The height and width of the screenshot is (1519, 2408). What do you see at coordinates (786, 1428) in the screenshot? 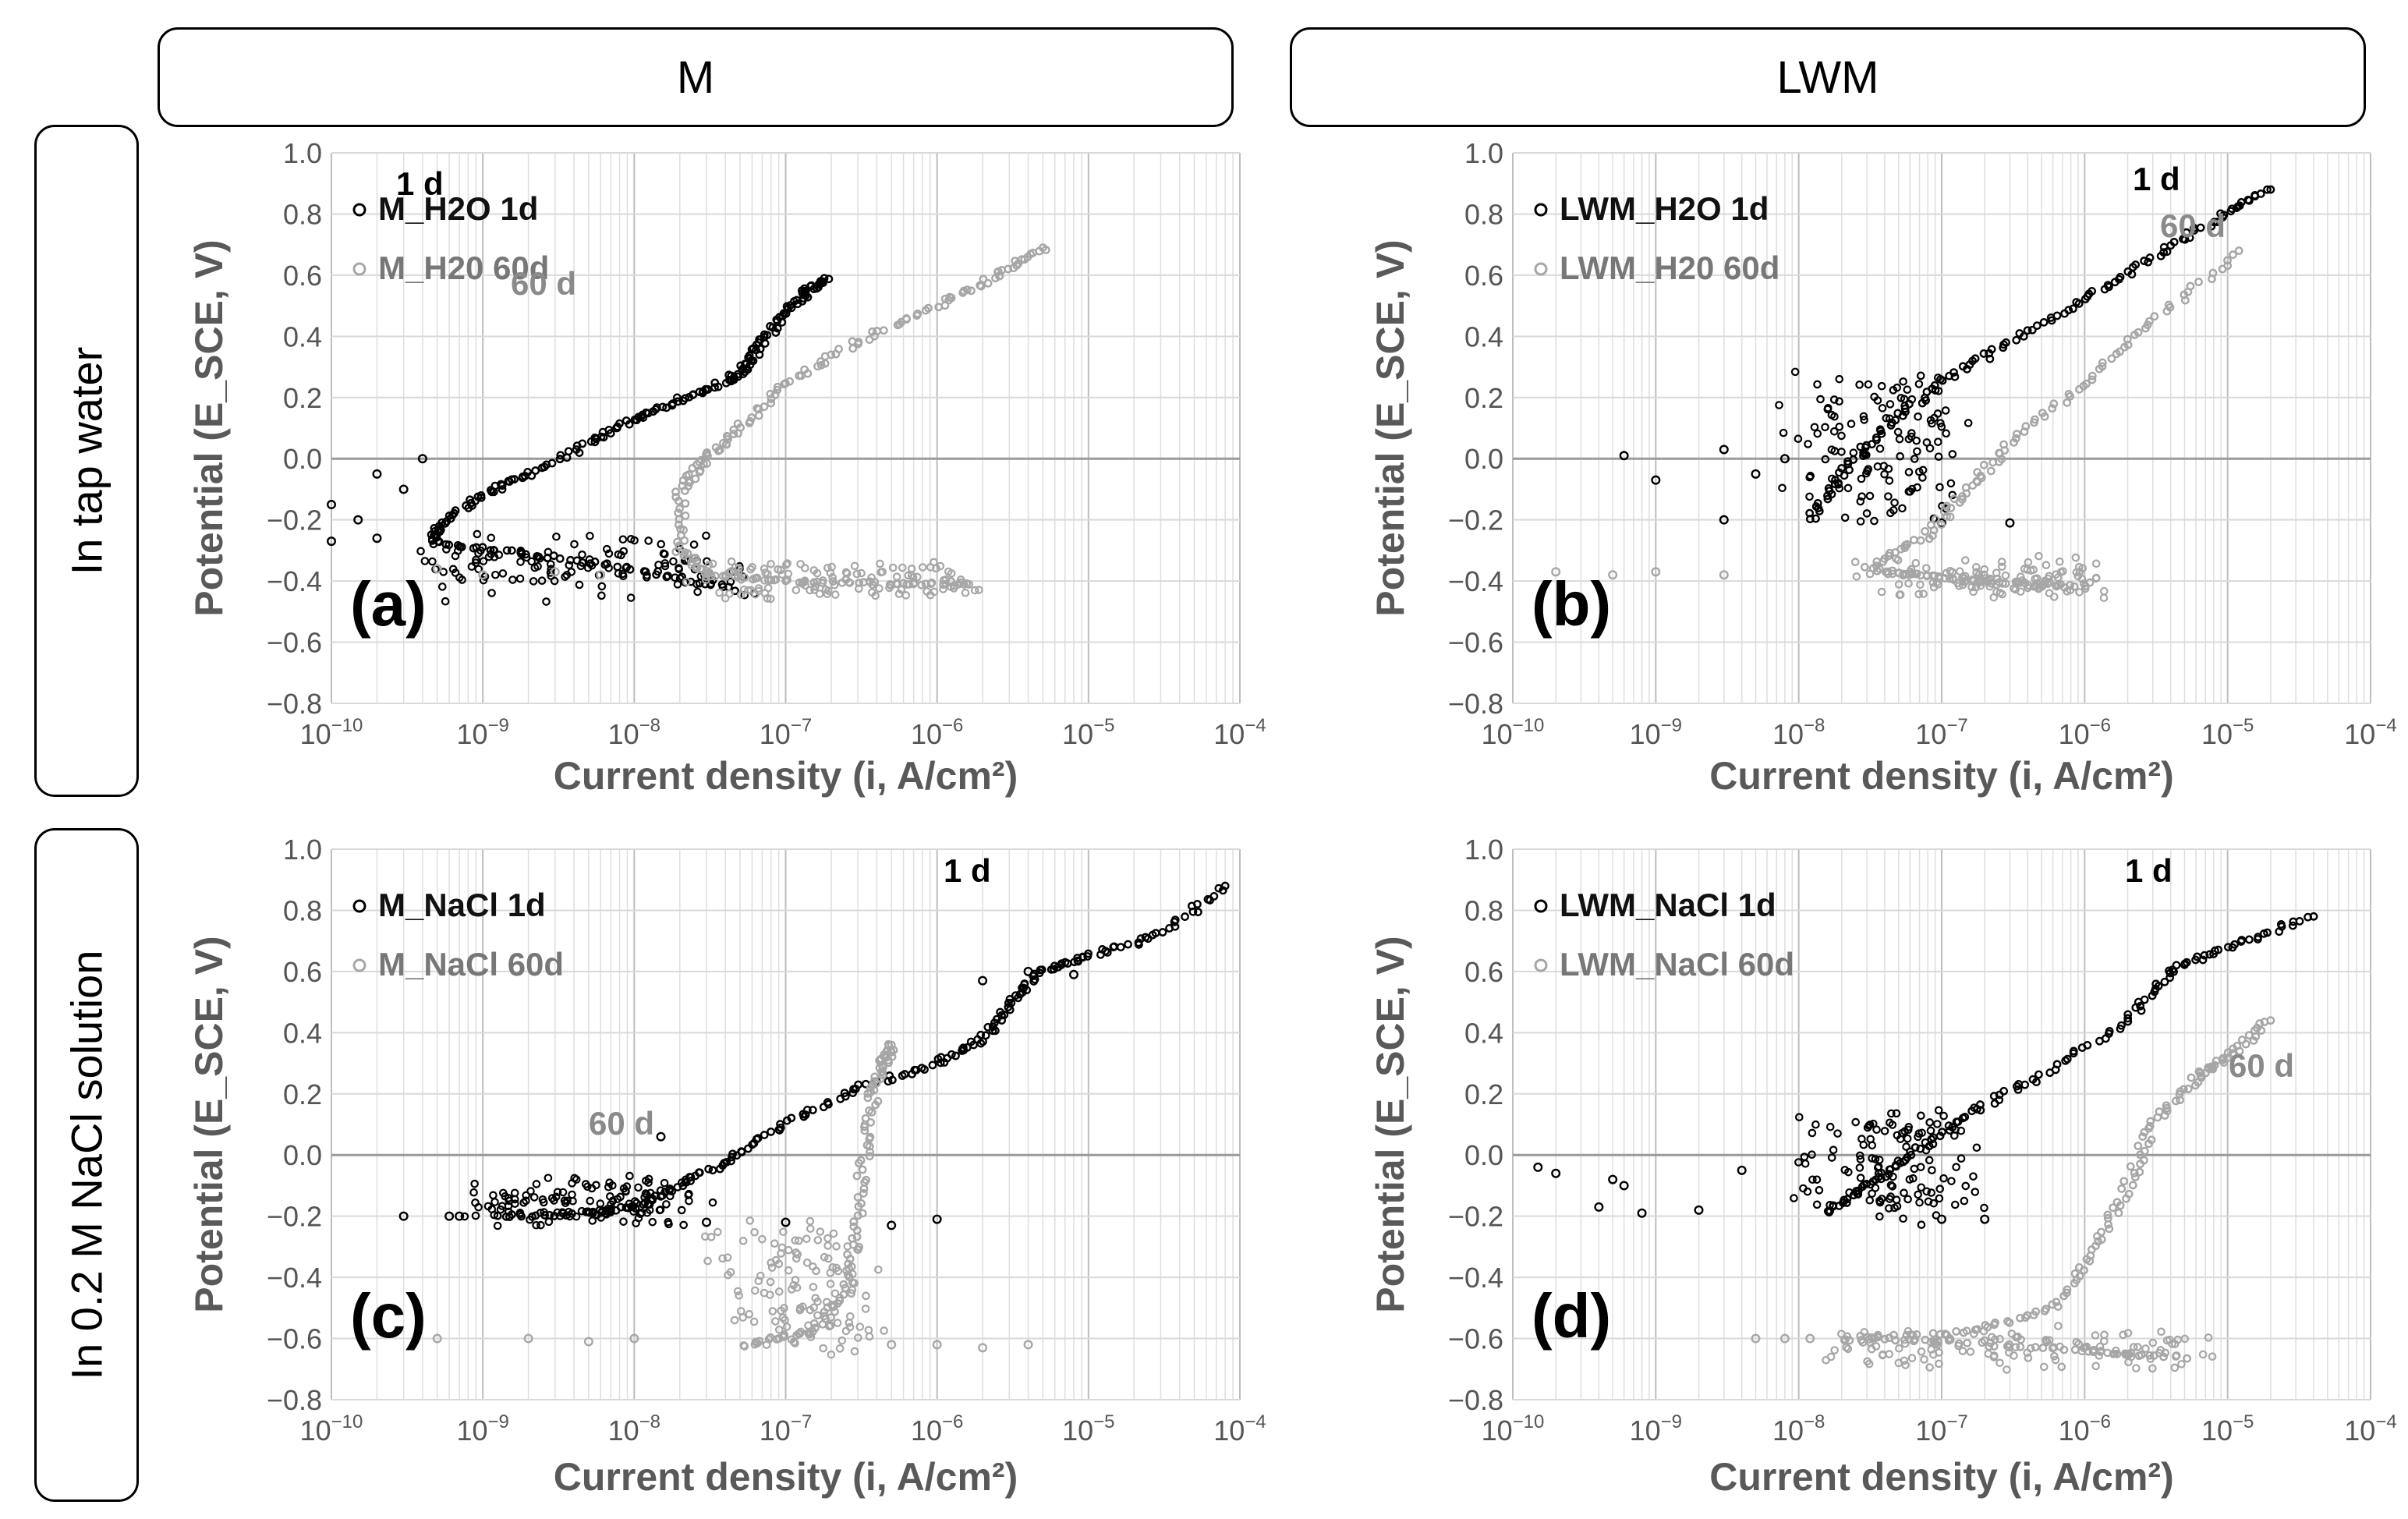
I see `x-tick-label: 10⁻⁷` at bounding box center [786, 1428].